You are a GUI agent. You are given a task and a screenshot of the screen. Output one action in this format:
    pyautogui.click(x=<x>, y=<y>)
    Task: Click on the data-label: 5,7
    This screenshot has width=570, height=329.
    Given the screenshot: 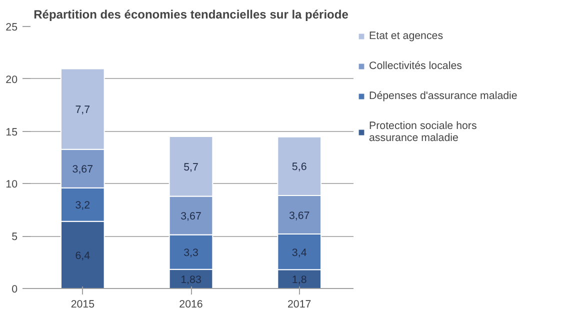 What is the action you would take?
    pyautogui.click(x=191, y=167)
    